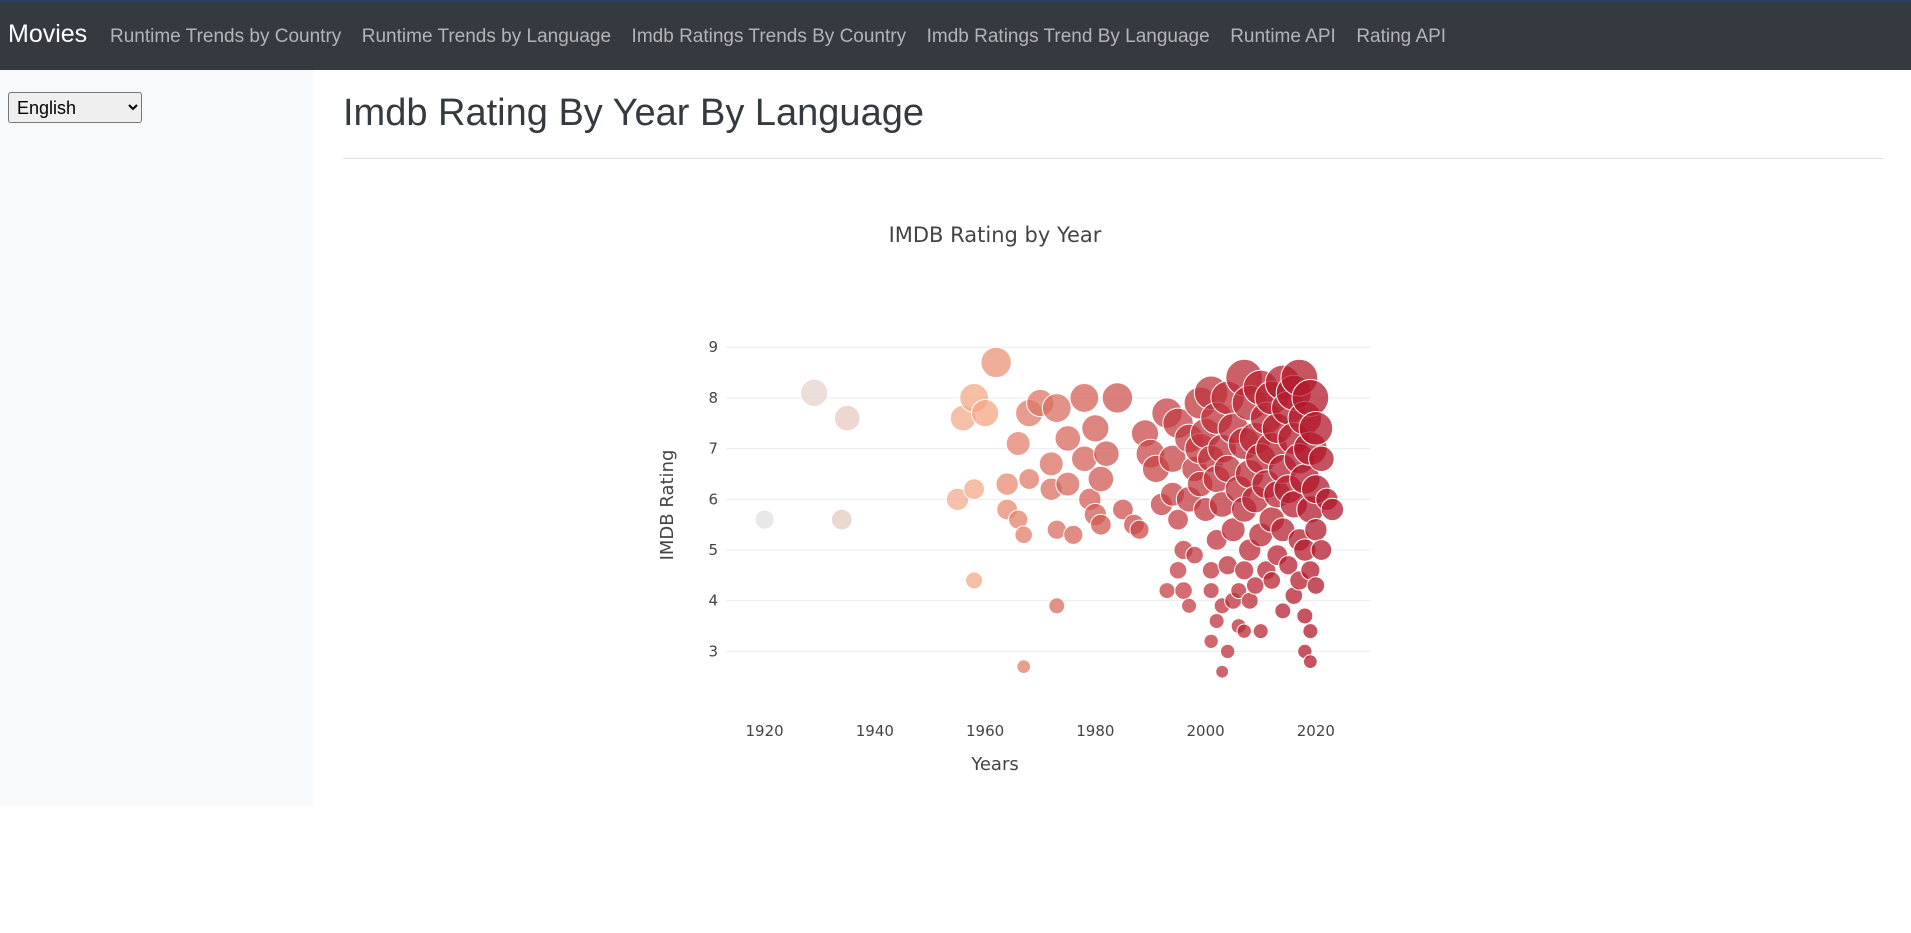 Image resolution: width=1911 pixels, height=933 pixels. Describe the element at coordinates (769, 36) in the screenshot. I see `nav-link-imdb-country: Imdb Ratings Trends By Country` at that location.